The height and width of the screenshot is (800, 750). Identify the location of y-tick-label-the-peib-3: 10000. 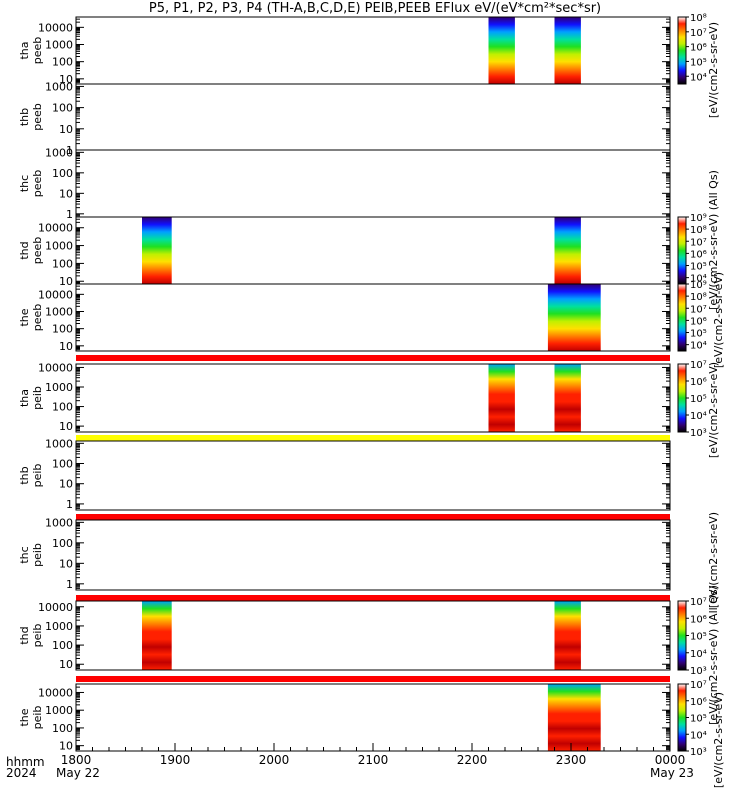
(55, 692).